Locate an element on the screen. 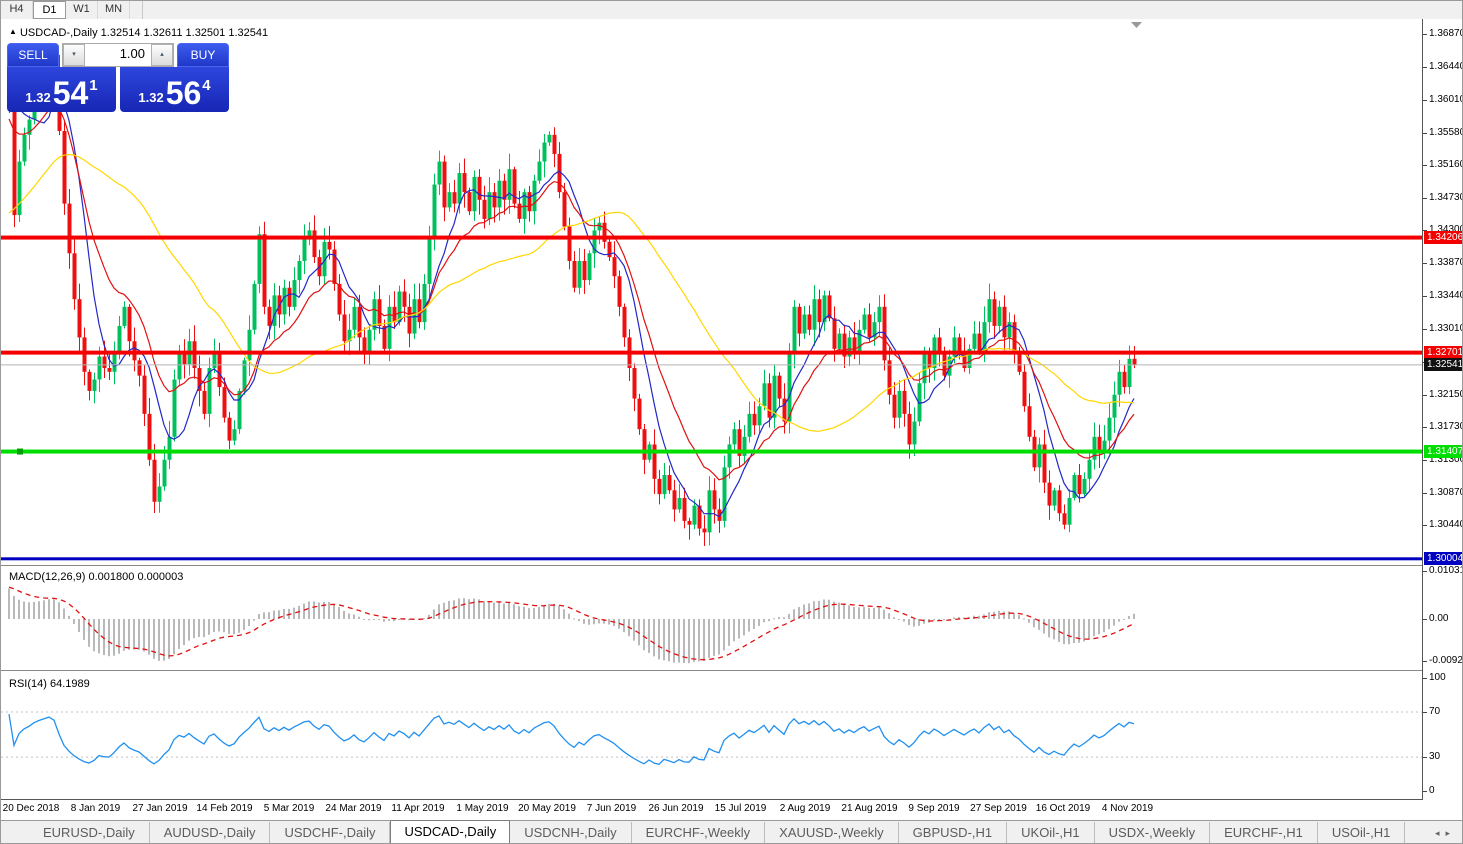 Image resolution: width=1463 pixels, height=844 pixels. ohlc-low: 1.32501 is located at coordinates (205, 33).